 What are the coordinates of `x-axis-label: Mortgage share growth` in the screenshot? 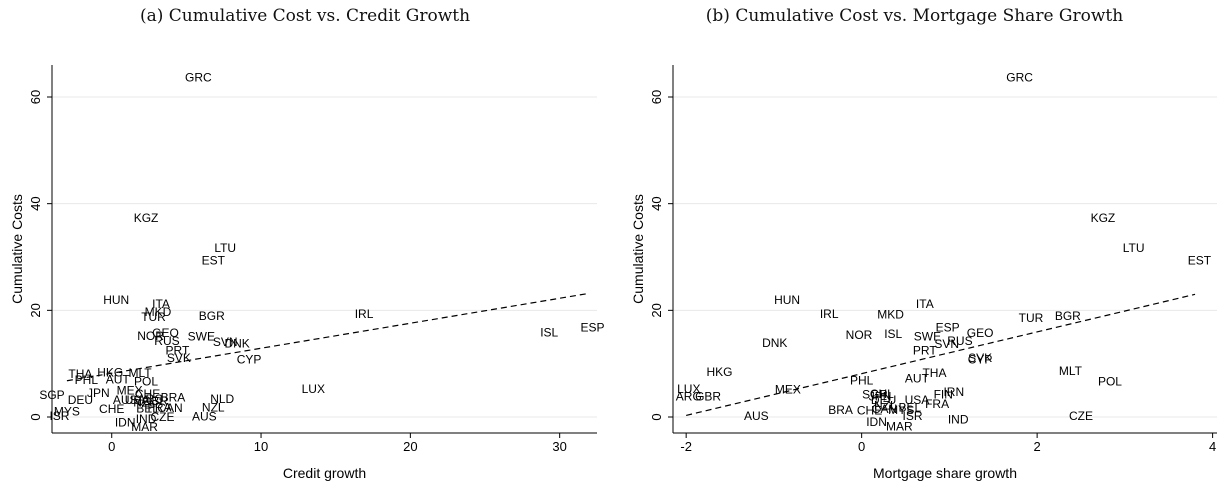 It's located at (945, 473).